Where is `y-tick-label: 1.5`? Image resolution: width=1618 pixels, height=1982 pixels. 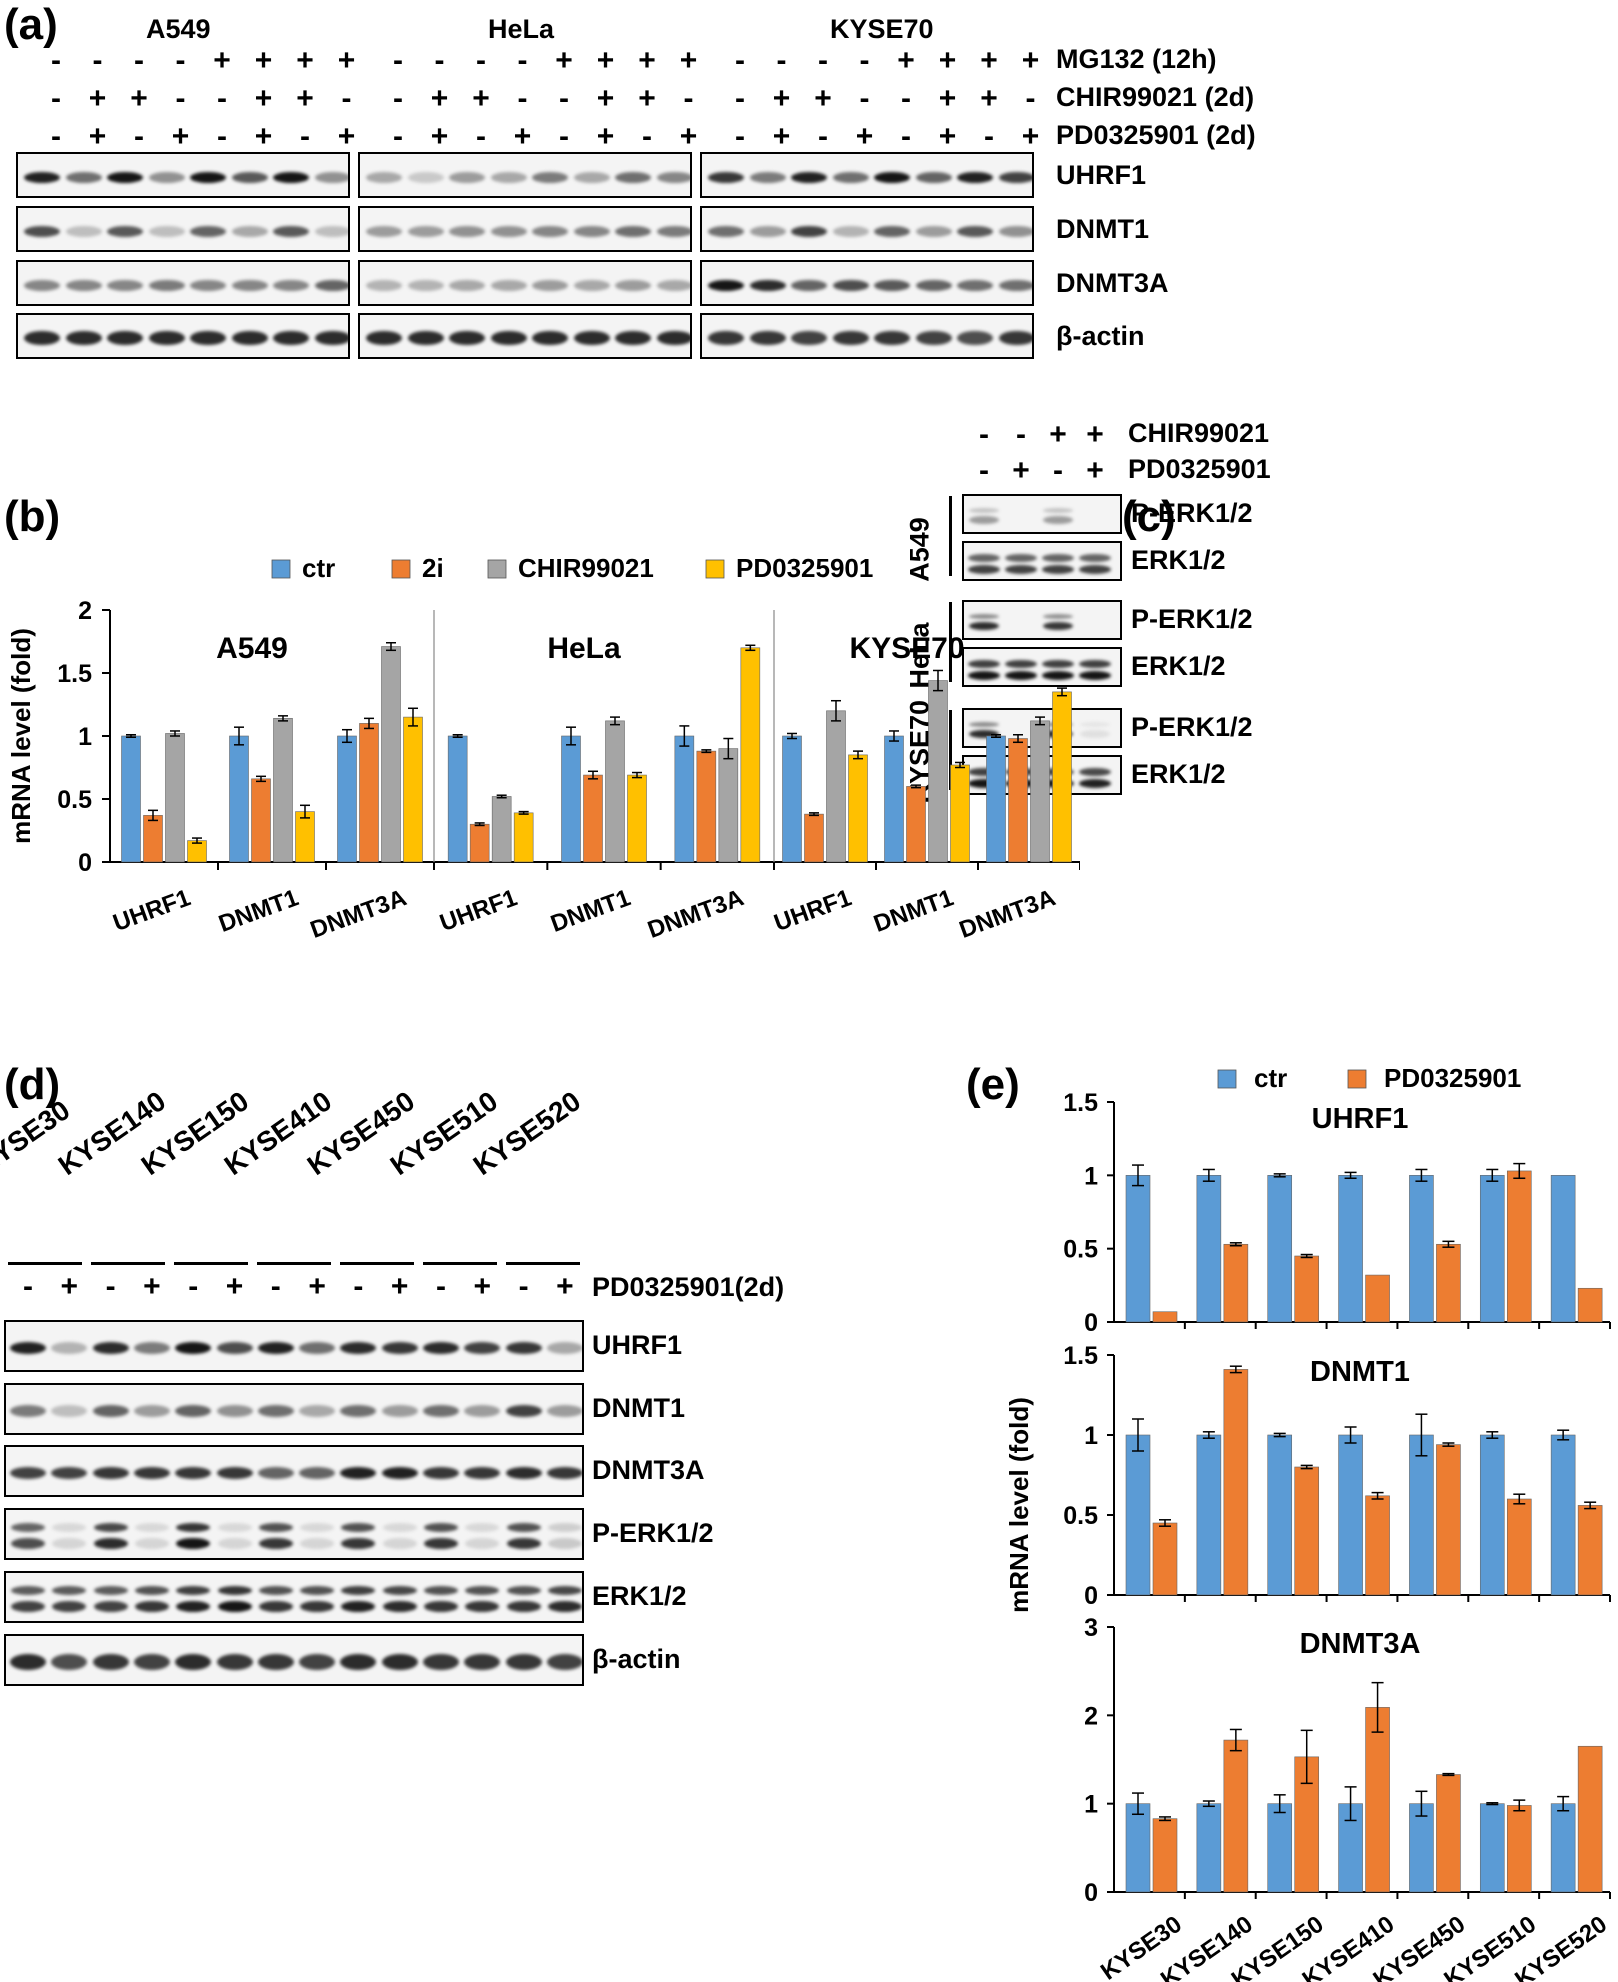
y-tick-label: 1.5 is located at coordinates (1080, 1103).